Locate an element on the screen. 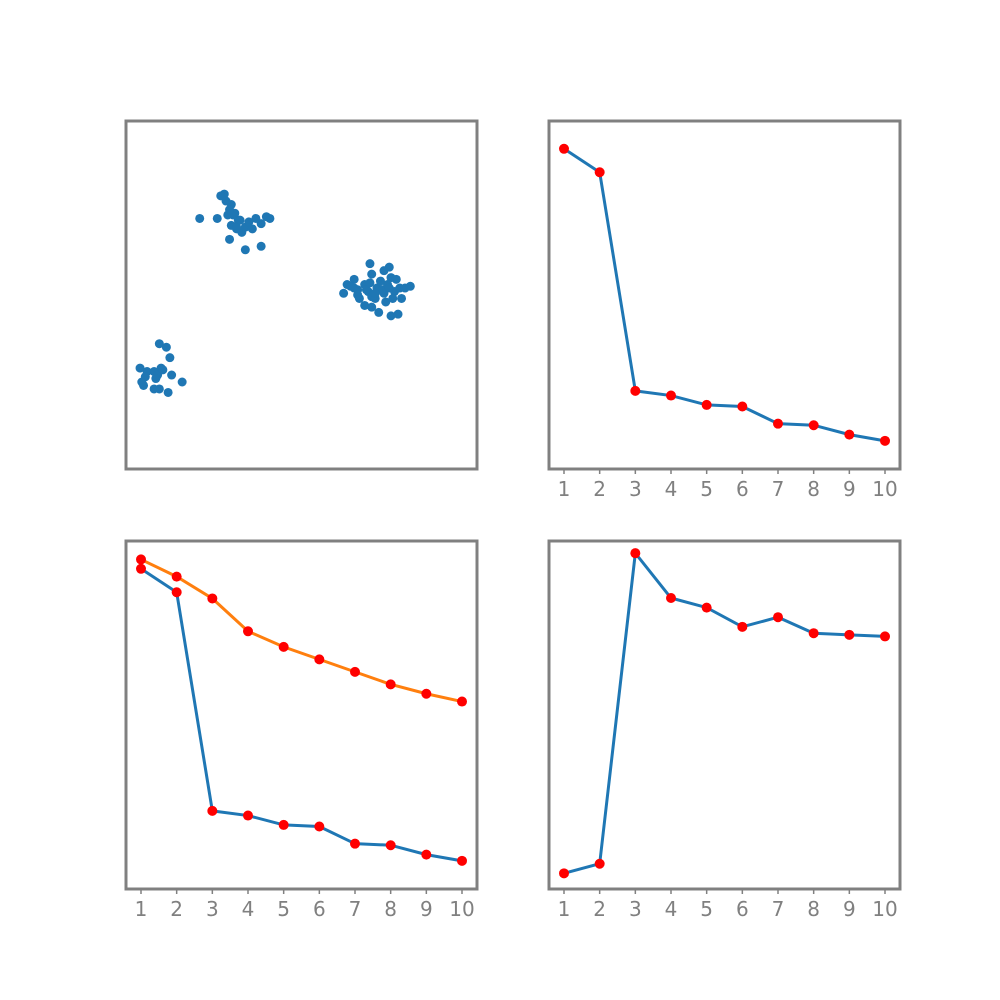 The height and width of the screenshot is (1000, 1000). line-panel-top-right: 1 2 3 4 5 6 7 8 9 10 is located at coordinates (724, 310).